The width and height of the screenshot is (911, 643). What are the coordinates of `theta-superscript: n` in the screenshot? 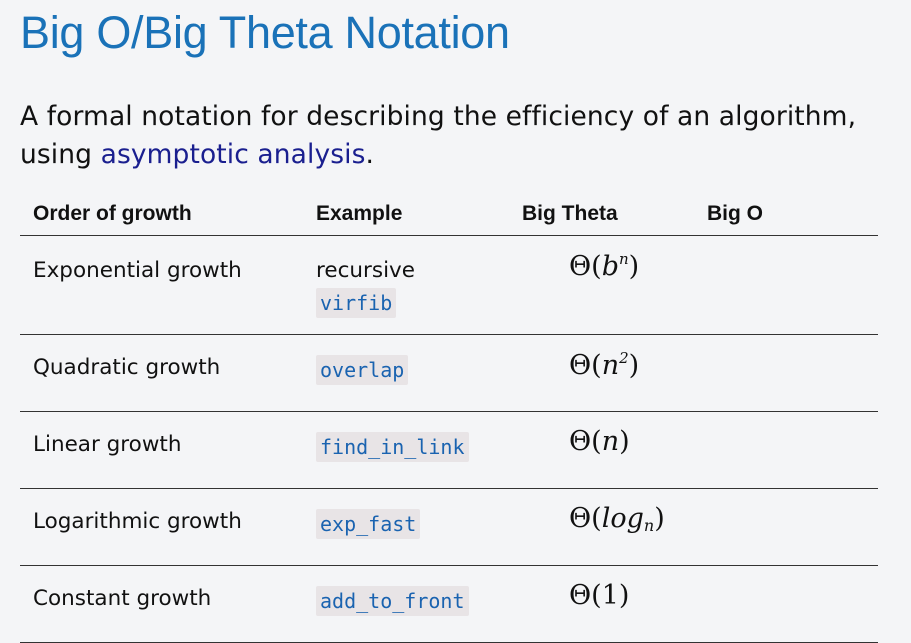 It's located at (623, 259).